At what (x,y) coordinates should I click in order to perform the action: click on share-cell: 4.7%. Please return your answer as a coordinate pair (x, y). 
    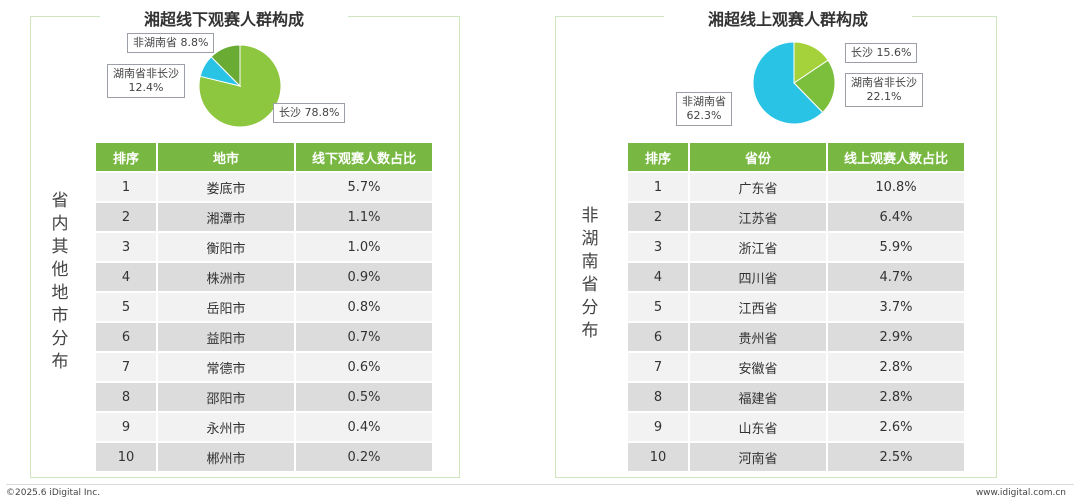
    Looking at the image, I should click on (895, 277).